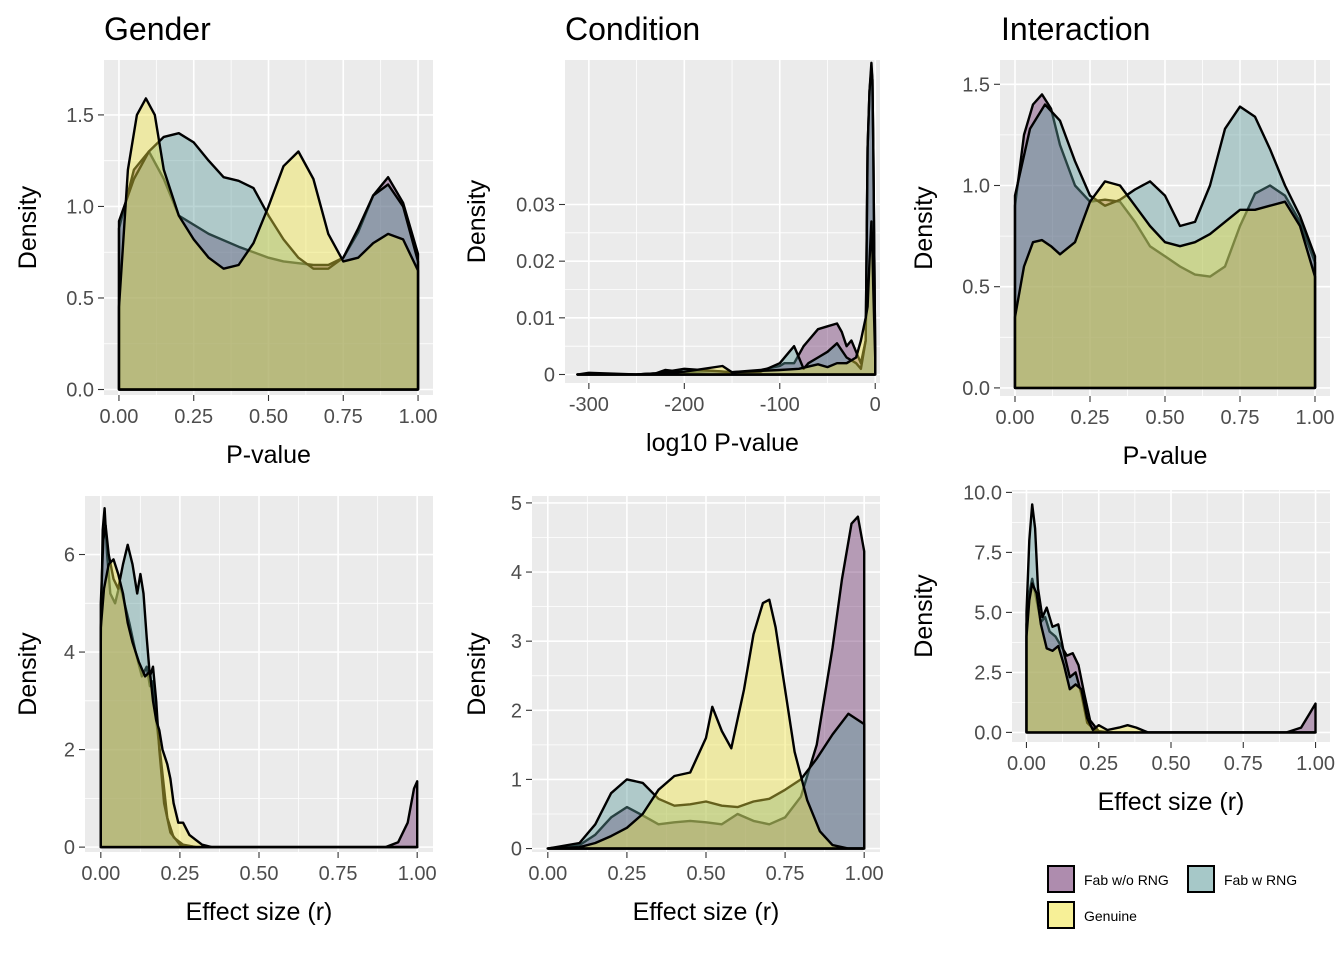 This screenshot has width=1344, height=960. What do you see at coordinates (157, 29) in the screenshot?
I see `panel-title: Gender` at bounding box center [157, 29].